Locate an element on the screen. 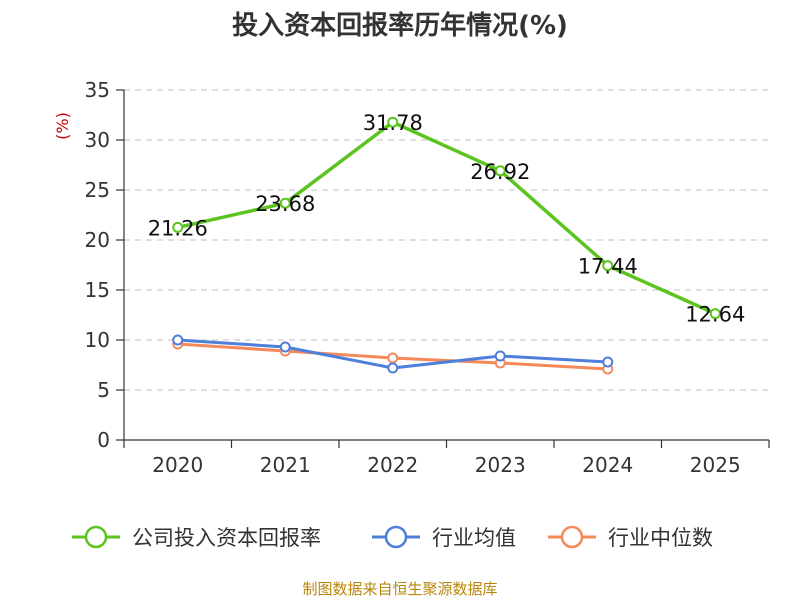 This screenshot has width=800, height=604. source-note: 制图数据来自恒生聚源数据库 is located at coordinates (399, 589).